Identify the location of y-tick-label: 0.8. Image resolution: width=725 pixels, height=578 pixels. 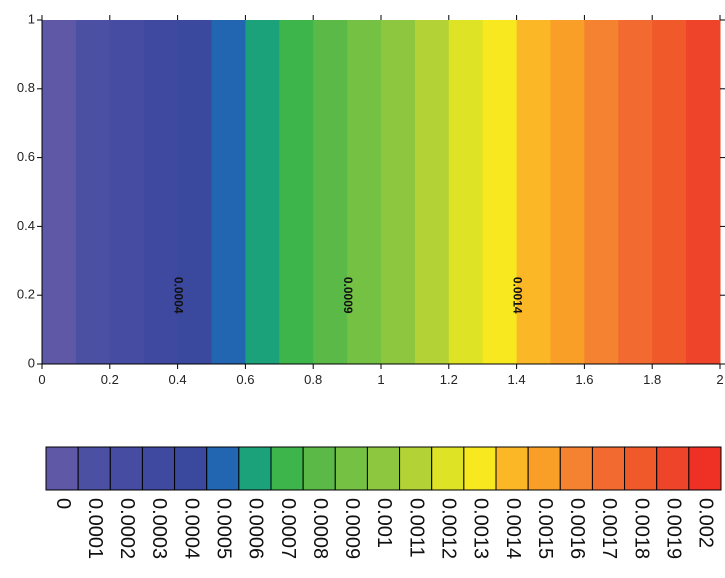
(26, 87).